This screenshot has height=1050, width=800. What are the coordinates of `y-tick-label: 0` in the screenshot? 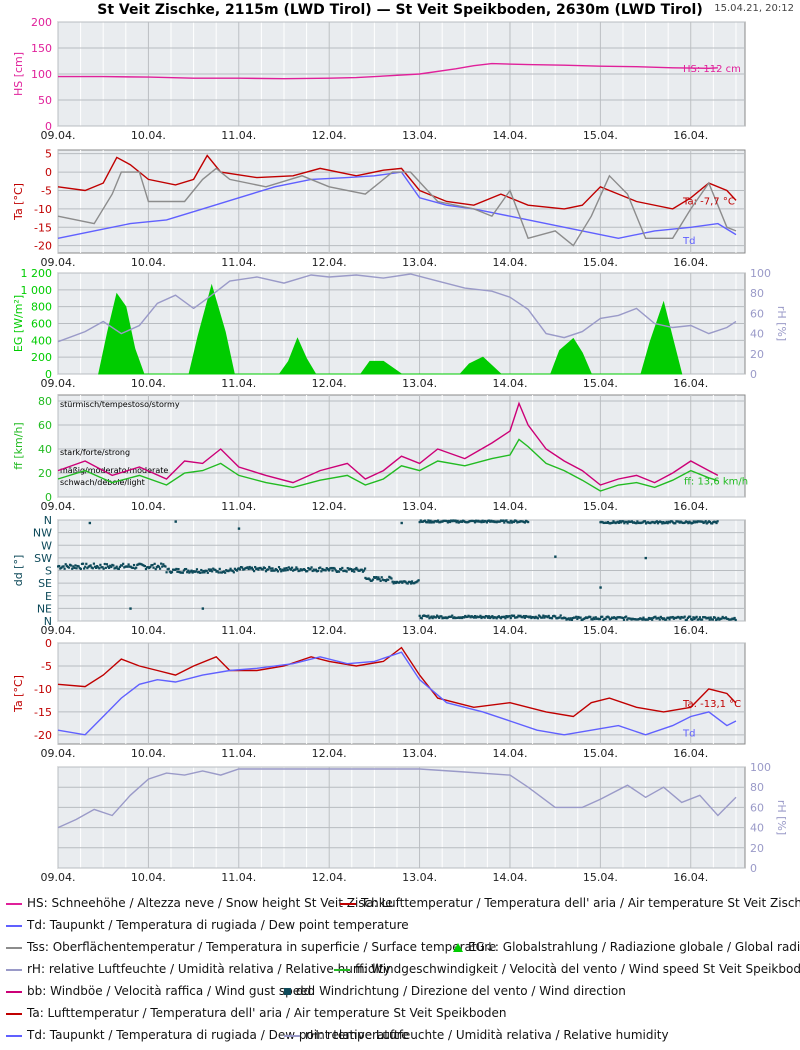 It's located at (48, 643).